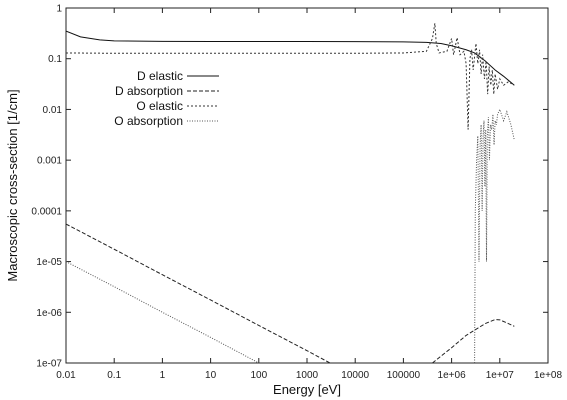  Describe the element at coordinates (59, 9) in the screenshot. I see `y-tick-label: 1` at that location.